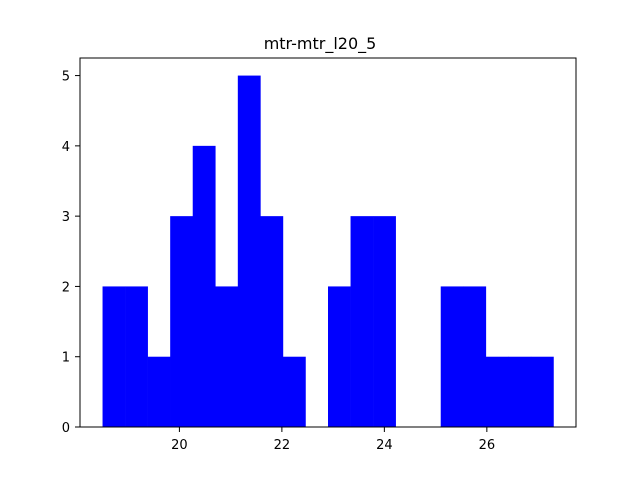 Image resolution: width=640 pixels, height=480 pixels. What do you see at coordinates (384, 445) in the screenshot?
I see `x-tick-label: 24` at bounding box center [384, 445].